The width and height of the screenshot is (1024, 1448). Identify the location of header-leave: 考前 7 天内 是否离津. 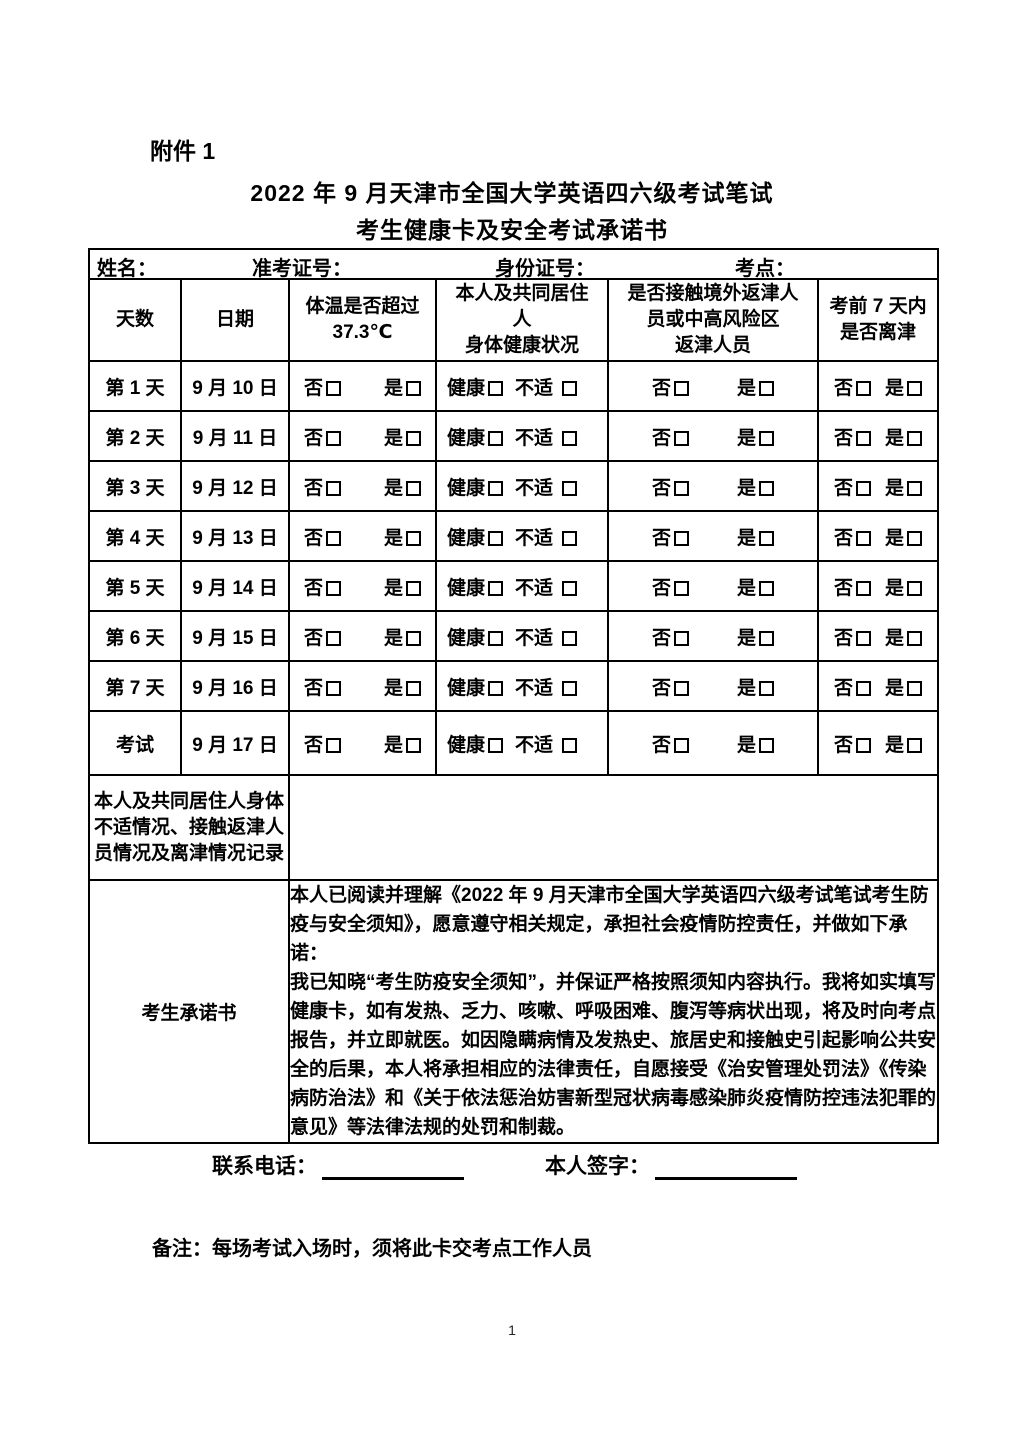
(878, 320).